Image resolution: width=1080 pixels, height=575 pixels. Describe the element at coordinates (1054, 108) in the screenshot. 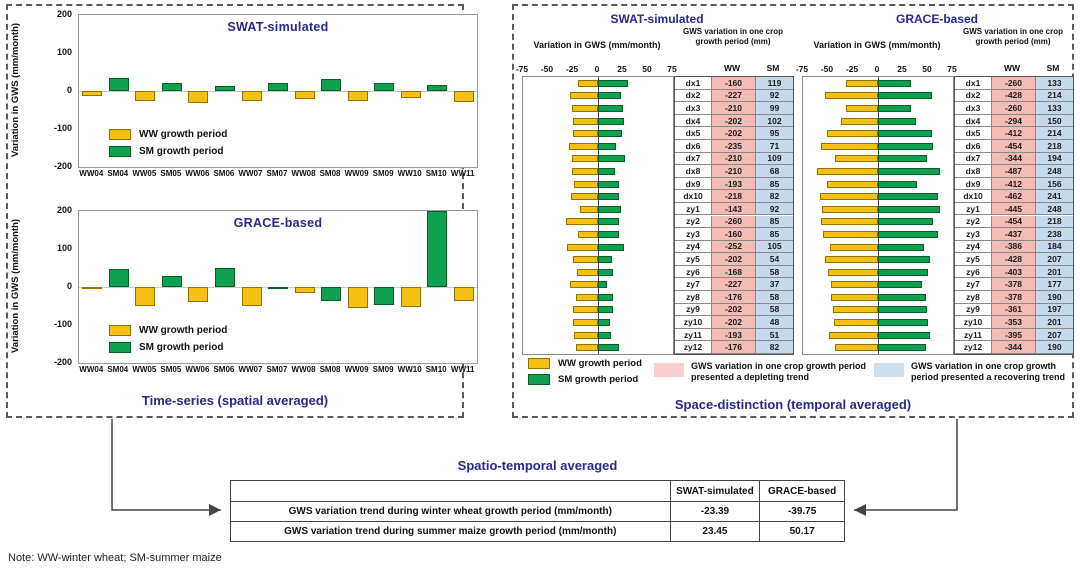

I see `sm-value-cell: 133` at that location.